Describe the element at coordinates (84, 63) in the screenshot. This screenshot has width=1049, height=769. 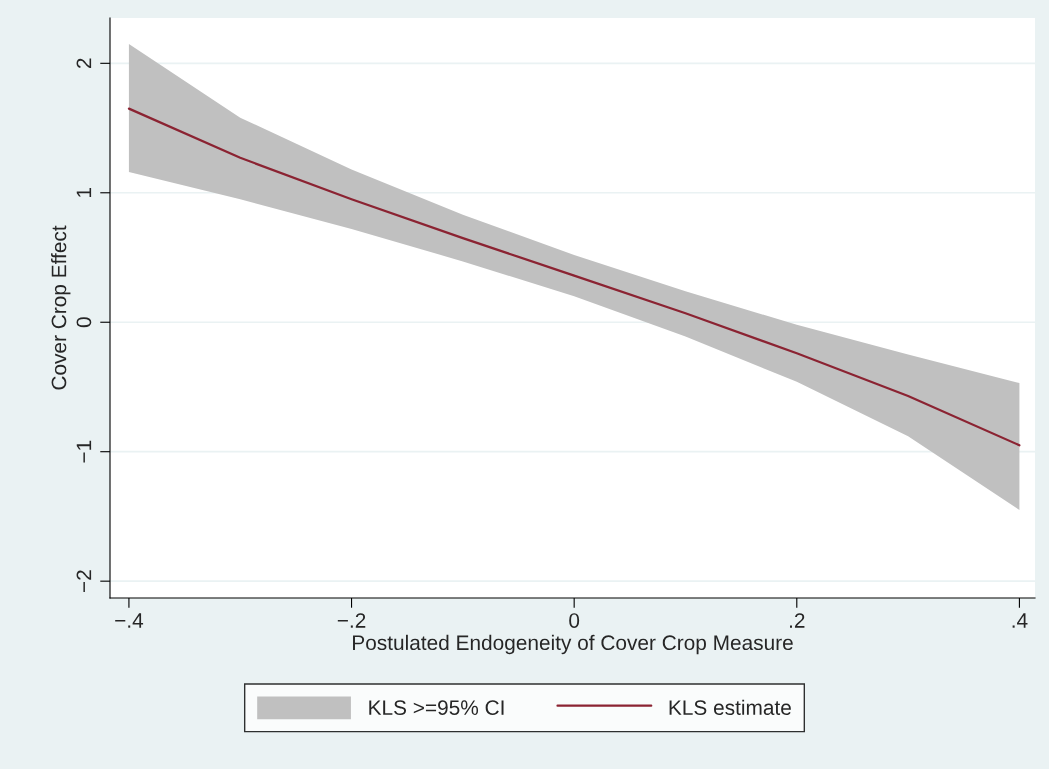
I see `y-tick-label: 2` at that location.